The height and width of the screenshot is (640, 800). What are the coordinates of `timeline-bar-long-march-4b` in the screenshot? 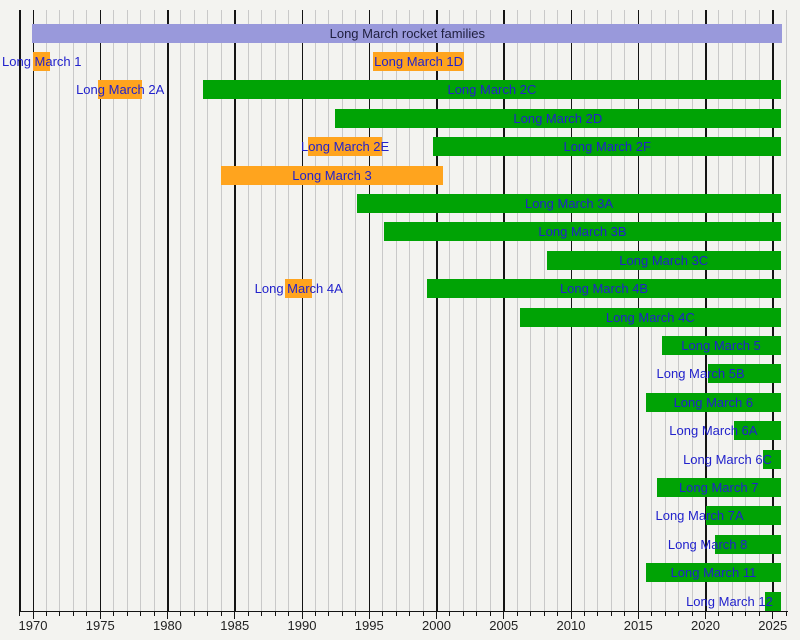 It's located at (604, 289).